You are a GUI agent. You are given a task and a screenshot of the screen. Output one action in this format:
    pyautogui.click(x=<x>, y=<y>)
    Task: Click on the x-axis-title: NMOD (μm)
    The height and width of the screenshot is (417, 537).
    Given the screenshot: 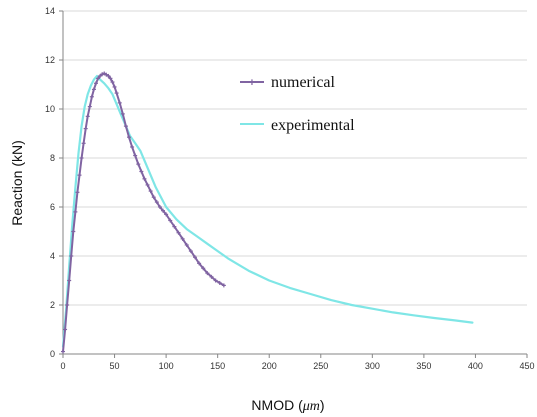 What is the action you would take?
    pyautogui.click(x=287, y=405)
    